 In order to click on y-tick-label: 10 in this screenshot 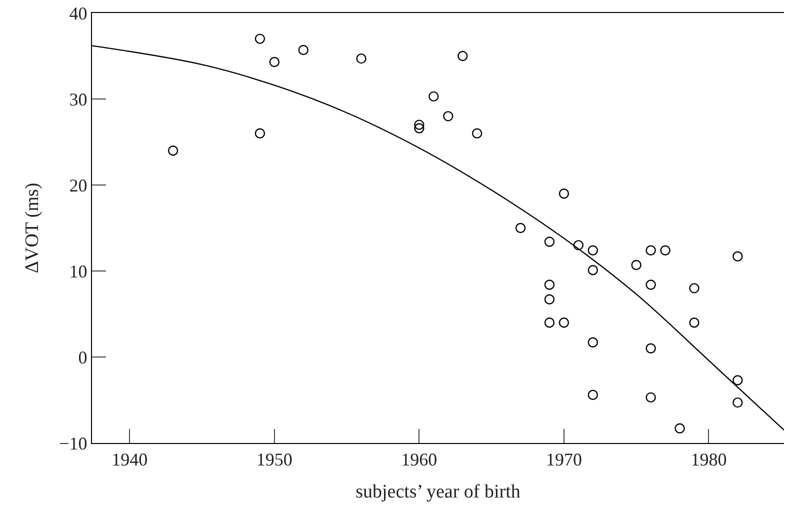, I will do `click(78, 271)`.